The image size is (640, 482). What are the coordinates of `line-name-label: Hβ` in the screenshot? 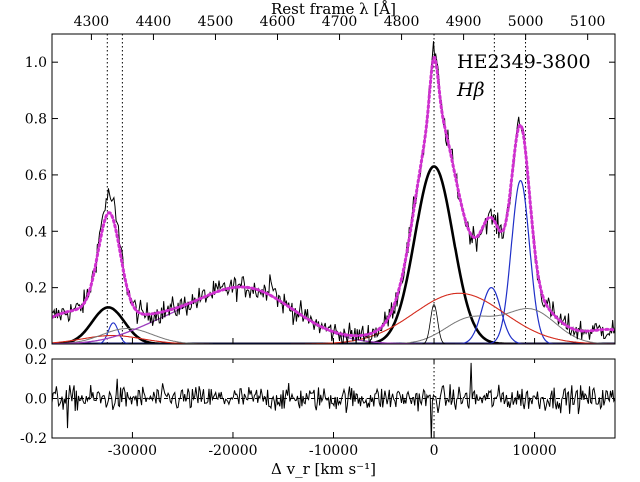 It's located at (470, 90).